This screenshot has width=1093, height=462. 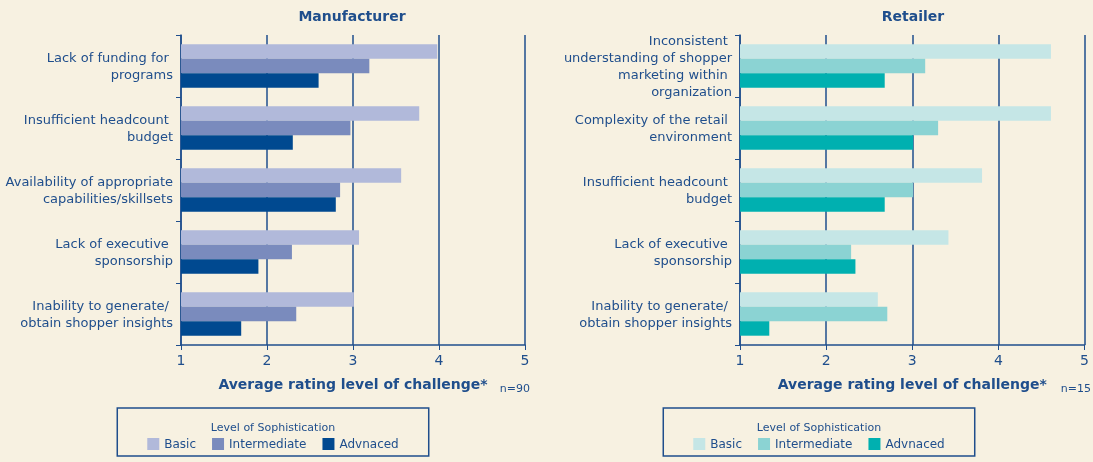 I want to click on chart-title: Manufacturer, so click(x=352, y=16).